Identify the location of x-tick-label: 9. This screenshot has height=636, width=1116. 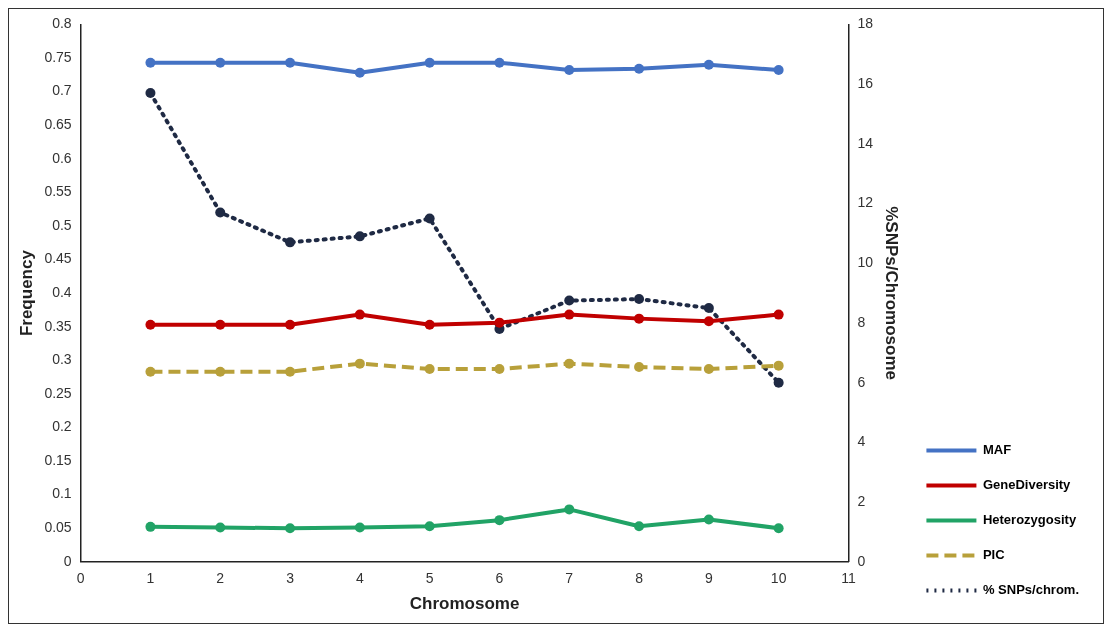
(708, 578).